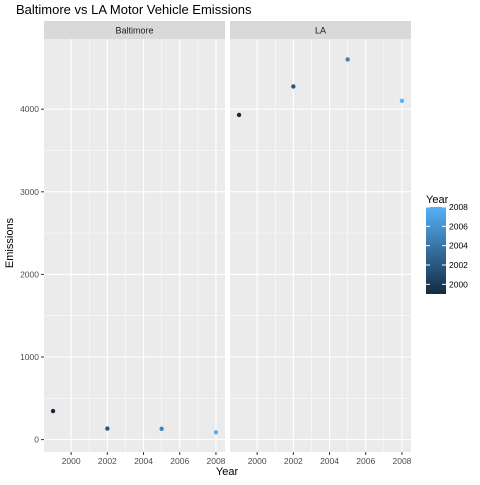 The width and height of the screenshot is (480, 485). What do you see at coordinates (29, 357) in the screenshot?
I see `y-tick-label: 1000` at bounding box center [29, 357].